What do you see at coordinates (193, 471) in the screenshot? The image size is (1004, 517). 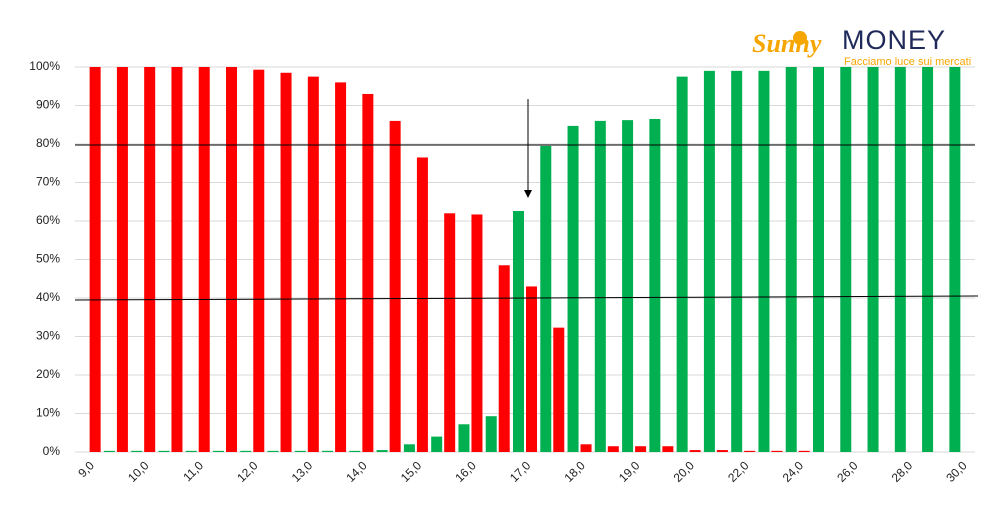 I see `x-tick-label: 11,0` at bounding box center [193, 471].